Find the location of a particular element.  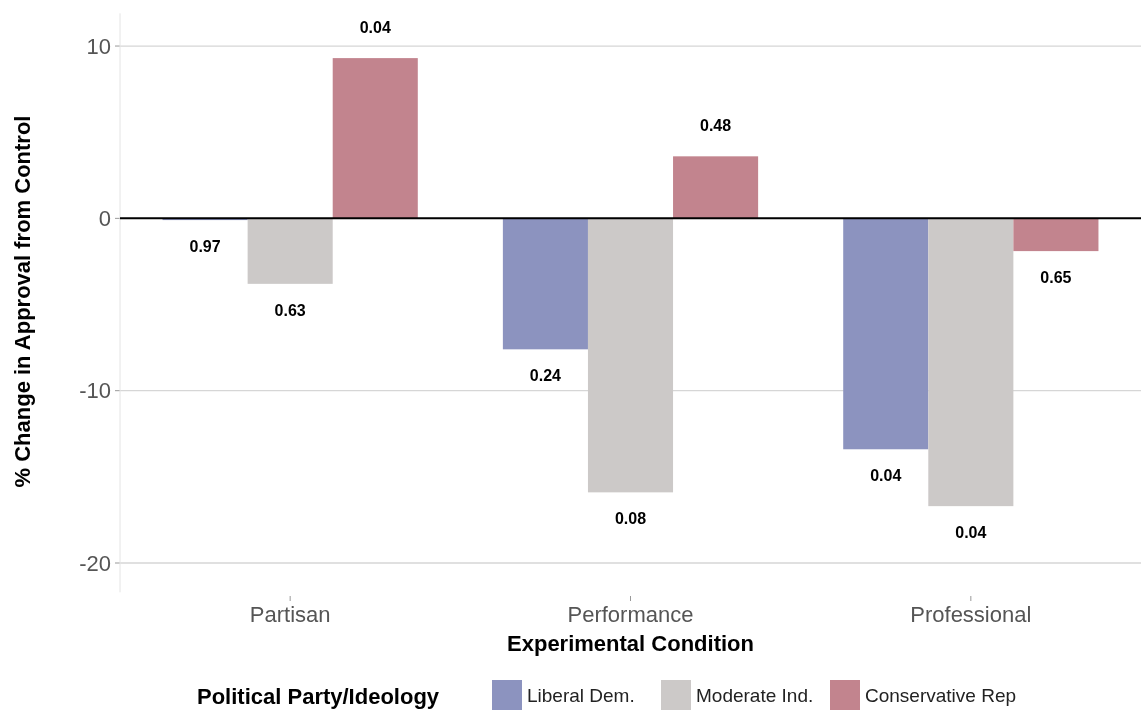

y-axis-title: % Change in Approval from Control is located at coordinates (22, 301).